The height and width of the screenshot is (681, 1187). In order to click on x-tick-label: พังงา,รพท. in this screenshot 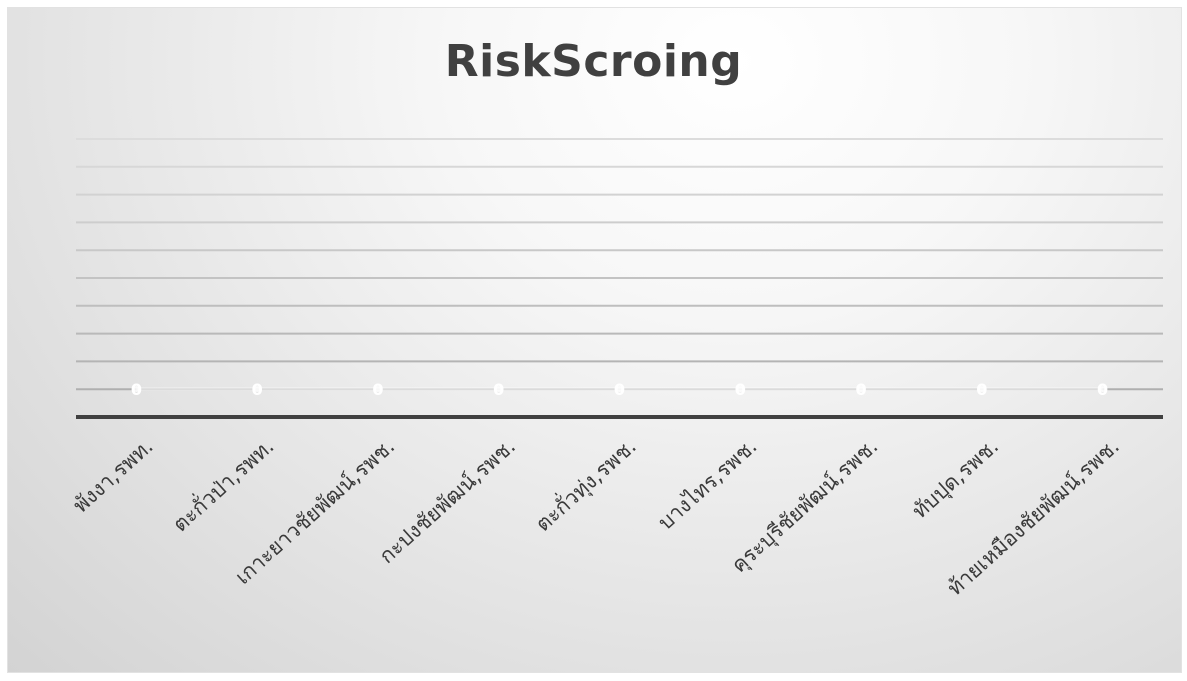, I will do `click(112, 476)`.